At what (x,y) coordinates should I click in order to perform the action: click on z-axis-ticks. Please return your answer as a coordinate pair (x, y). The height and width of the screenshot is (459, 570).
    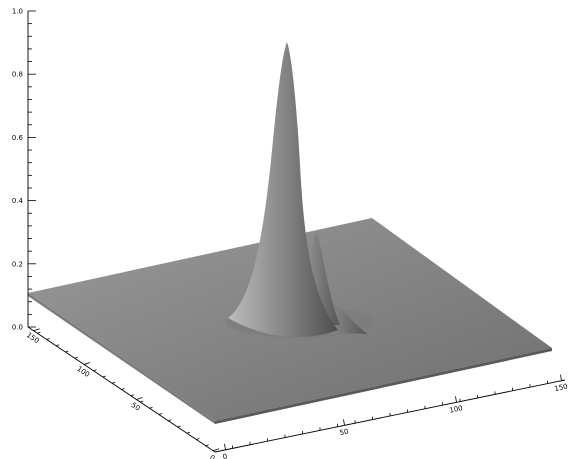
    Looking at the image, I should click on (32, 169).